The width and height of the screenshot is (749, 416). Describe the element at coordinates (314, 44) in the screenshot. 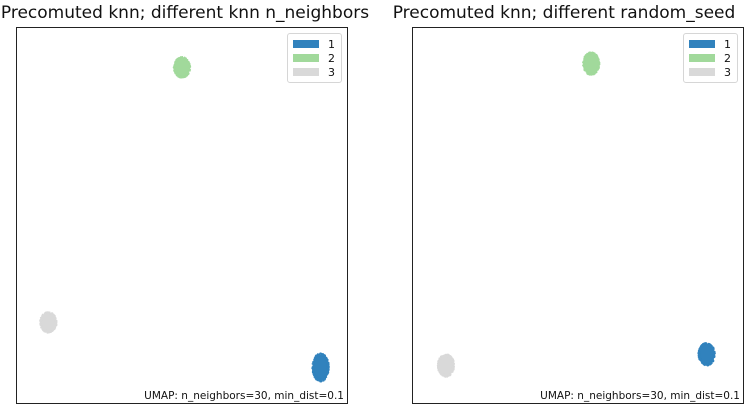

I see `legend-item: 1` at that location.